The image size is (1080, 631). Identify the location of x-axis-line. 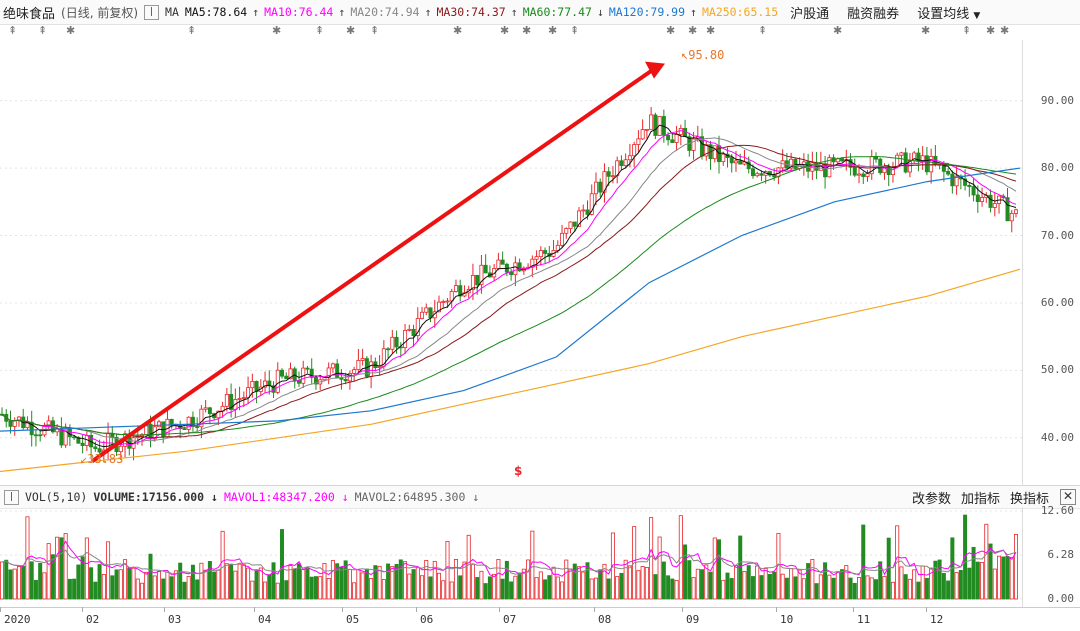
(540, 607).